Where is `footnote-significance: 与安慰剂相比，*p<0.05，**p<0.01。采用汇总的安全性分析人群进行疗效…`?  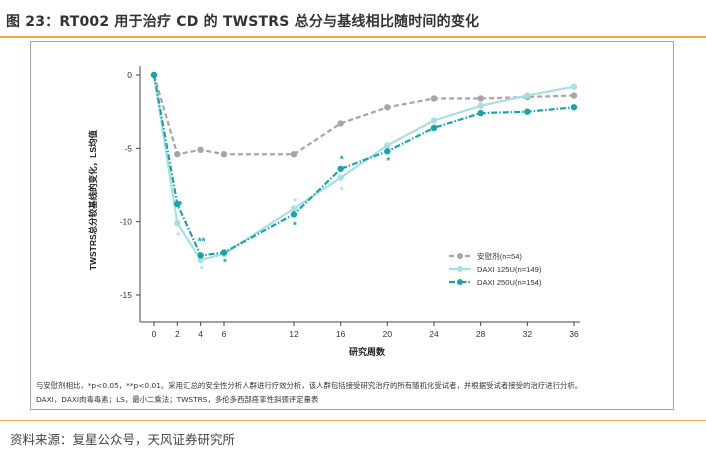
footnote-significance: 与安慰剂相比，*p<0.05，**p<0.01。采用汇总的安全性分析人群进行疗效… is located at coordinates (309, 385).